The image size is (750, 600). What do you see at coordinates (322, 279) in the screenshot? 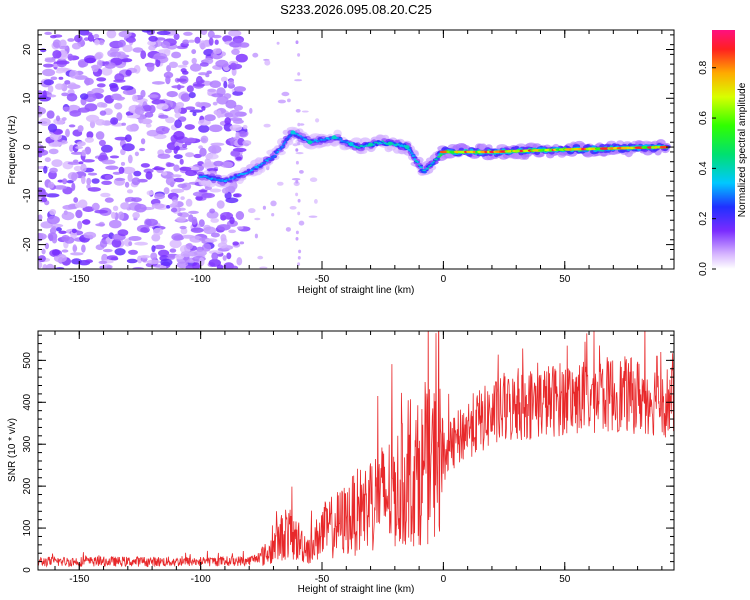
I see `spectrogram-x-tick-label: -50` at bounding box center [322, 279].